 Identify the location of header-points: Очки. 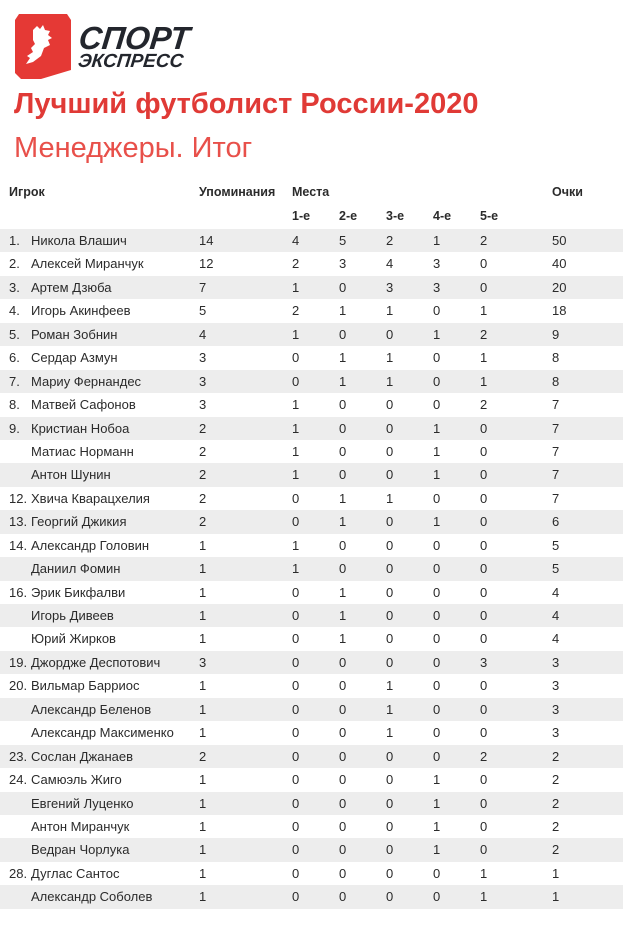
(567, 192).